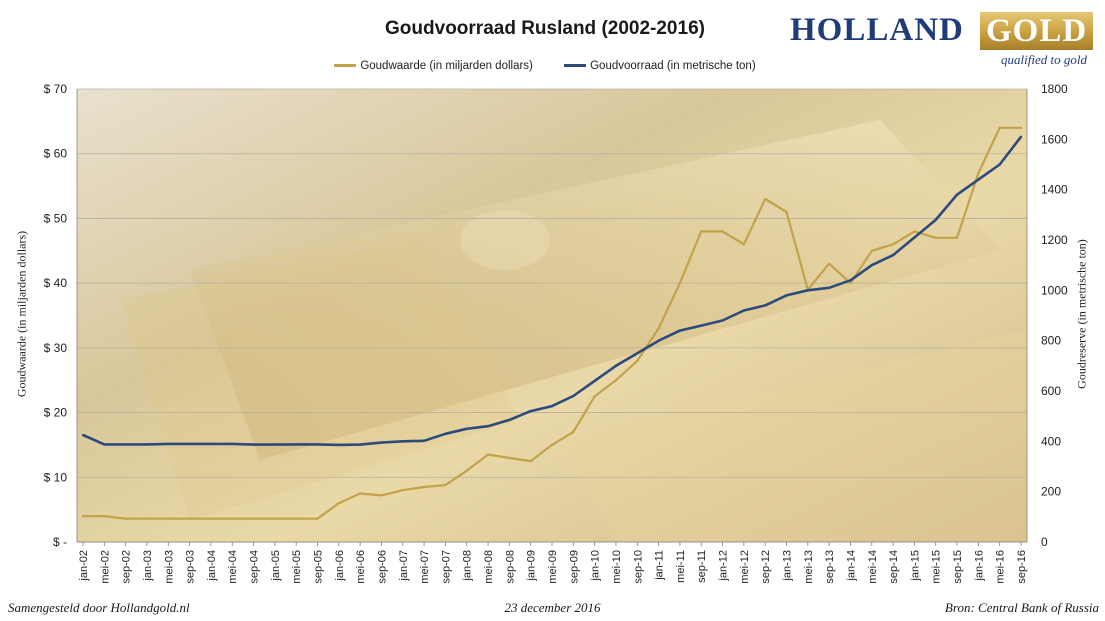 This screenshot has width=1105, height=621. What do you see at coordinates (745, 567) in the screenshot?
I see `x-tick-label: mei-12` at bounding box center [745, 567].